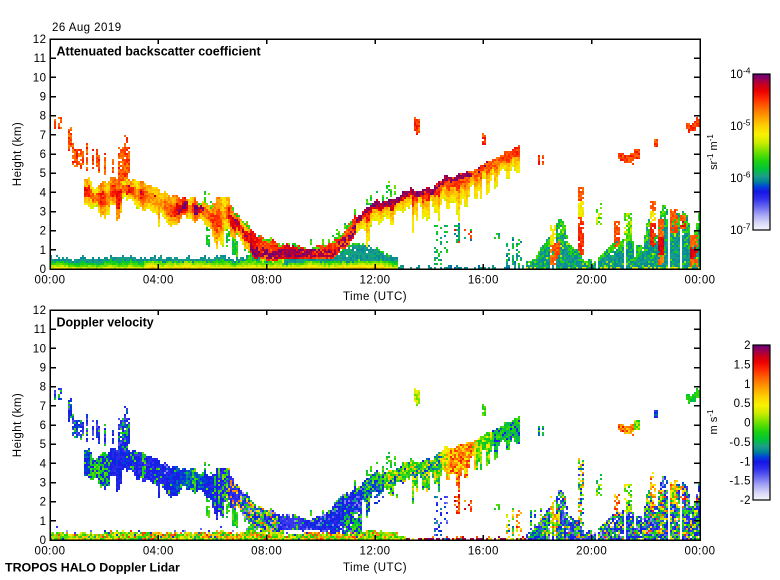  I want to click on svg-text: 0.5, so click(742, 404).